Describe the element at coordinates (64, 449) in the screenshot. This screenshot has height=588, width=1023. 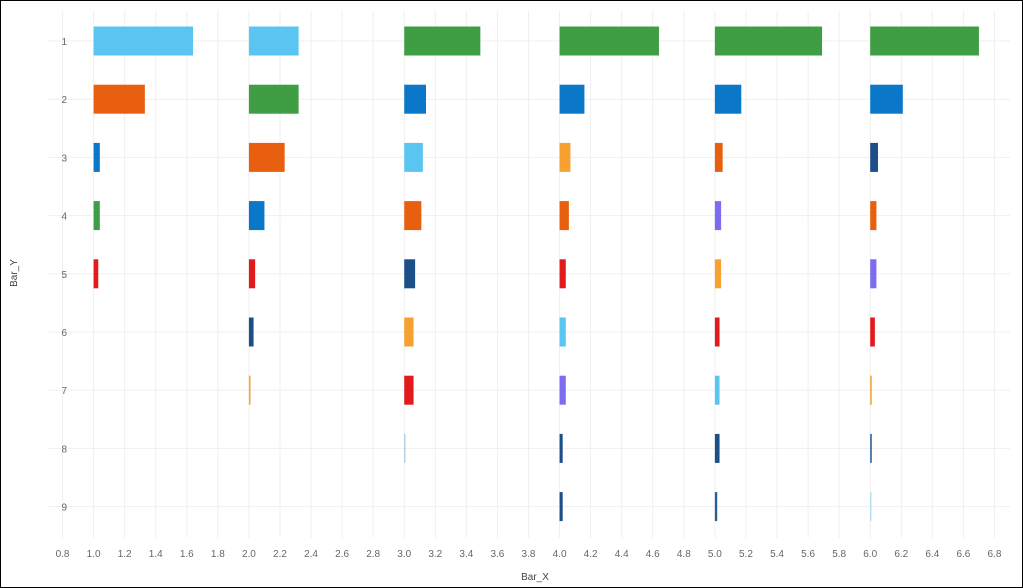
I see `y-tick-label: 8` at that location.